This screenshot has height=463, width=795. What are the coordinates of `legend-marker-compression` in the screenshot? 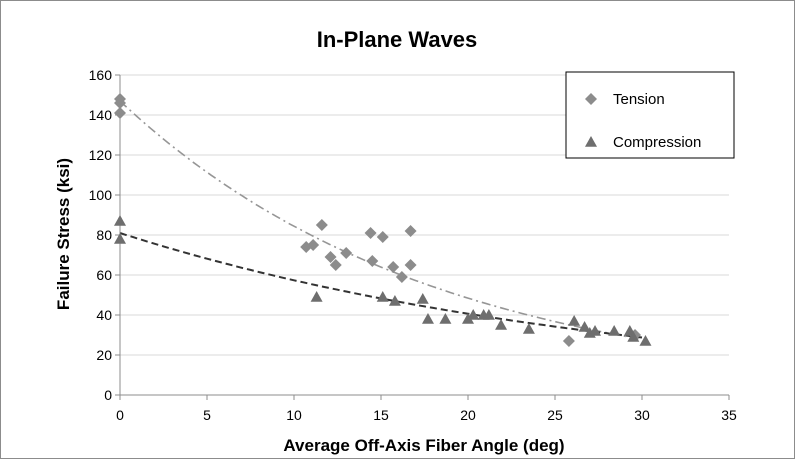 It's located at (591, 141).